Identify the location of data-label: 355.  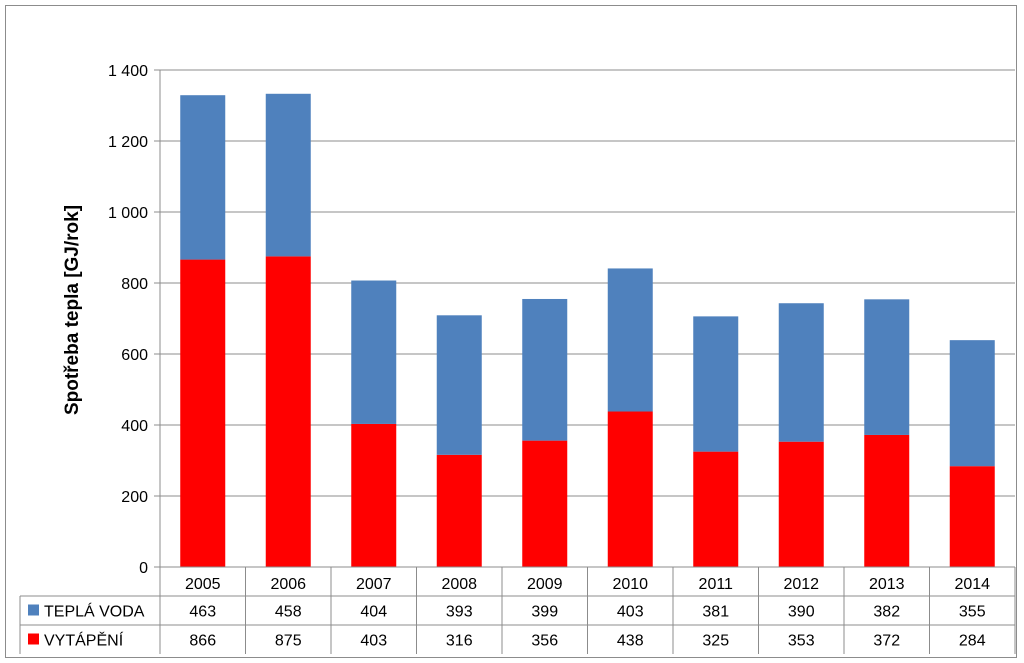
(972, 612).